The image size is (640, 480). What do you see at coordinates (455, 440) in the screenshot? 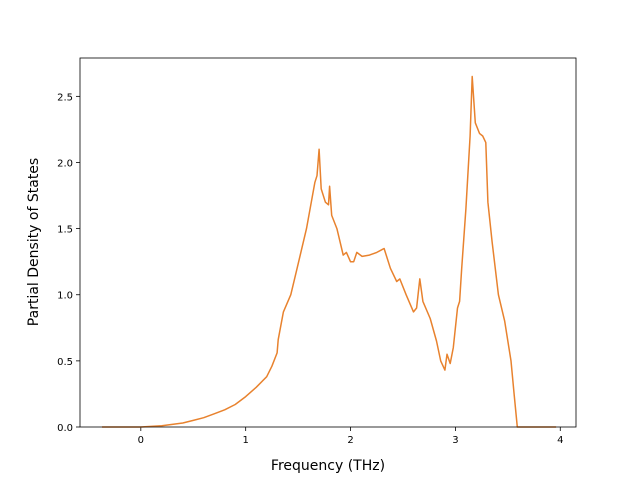
I see `x-tick-label: 3` at bounding box center [455, 440].